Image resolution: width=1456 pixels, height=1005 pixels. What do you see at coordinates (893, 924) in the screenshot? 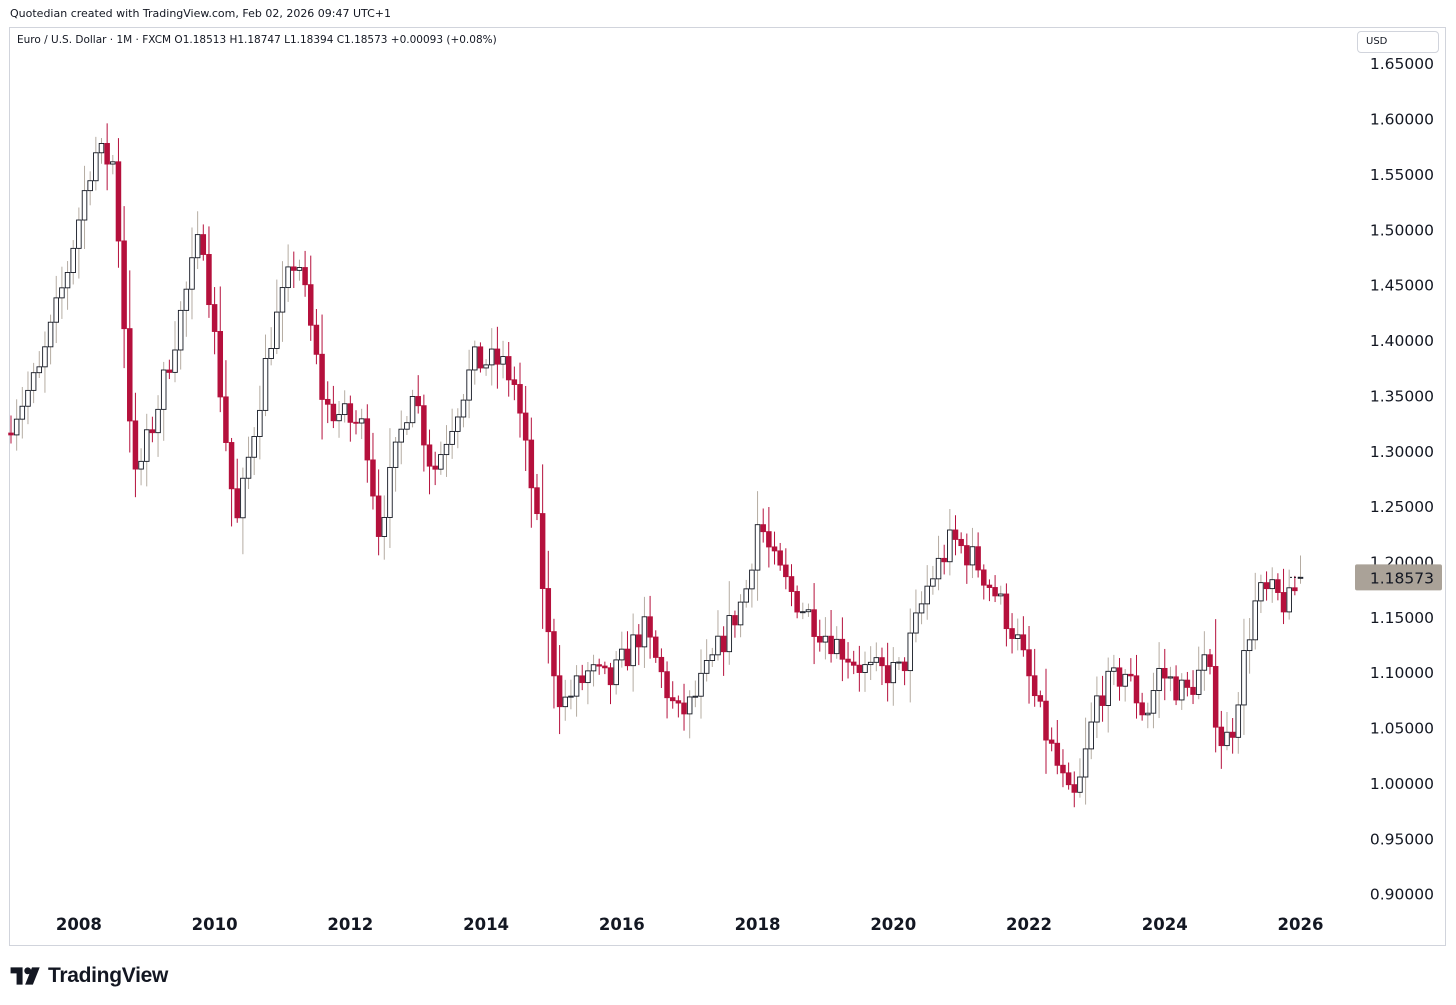
I see `x-axis-tick-label: 2020` at bounding box center [893, 924].